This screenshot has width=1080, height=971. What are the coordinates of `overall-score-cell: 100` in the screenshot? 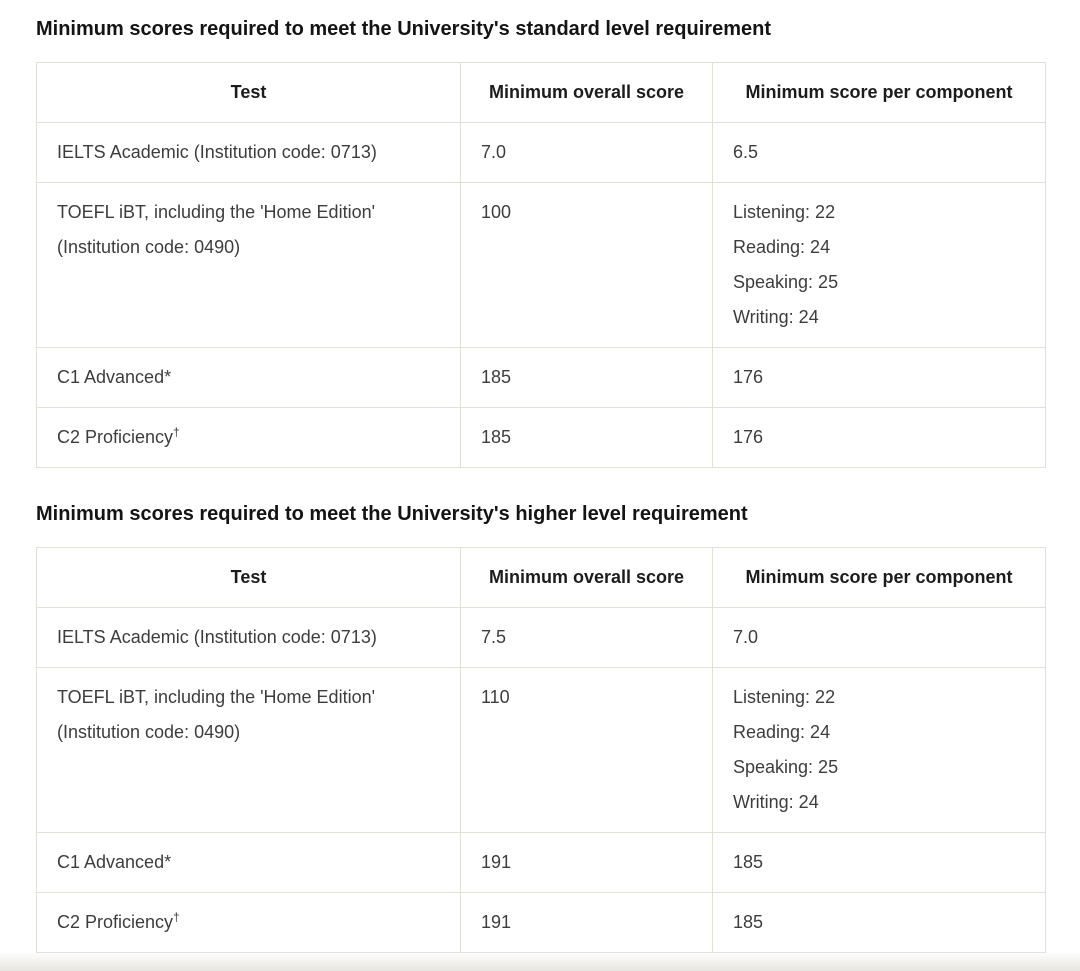 It's located at (586, 265).